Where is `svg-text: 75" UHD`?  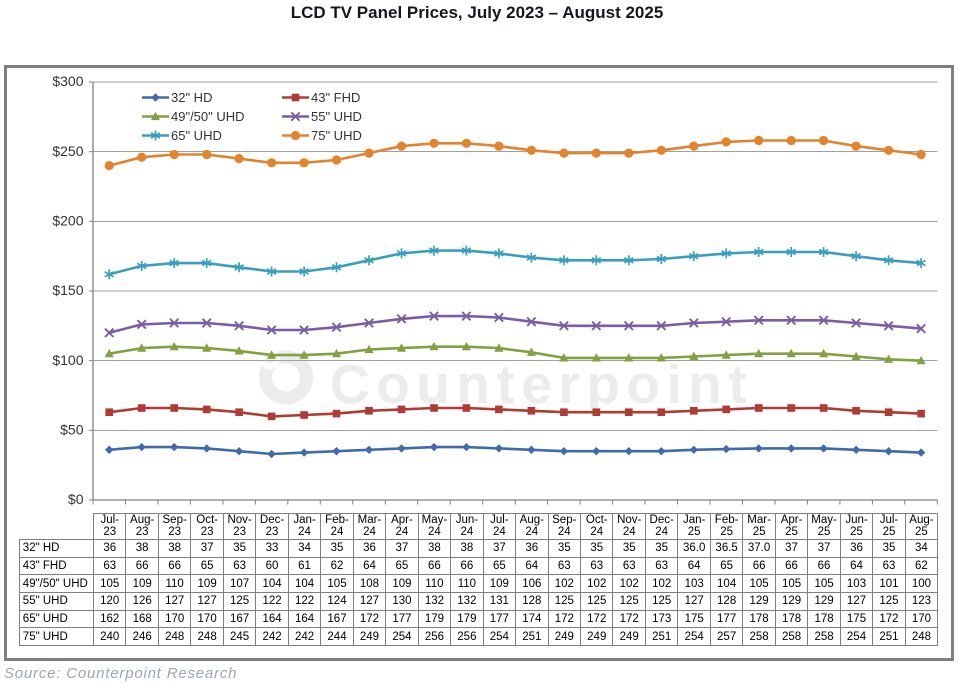 svg-text: 75" UHD is located at coordinates (336, 135).